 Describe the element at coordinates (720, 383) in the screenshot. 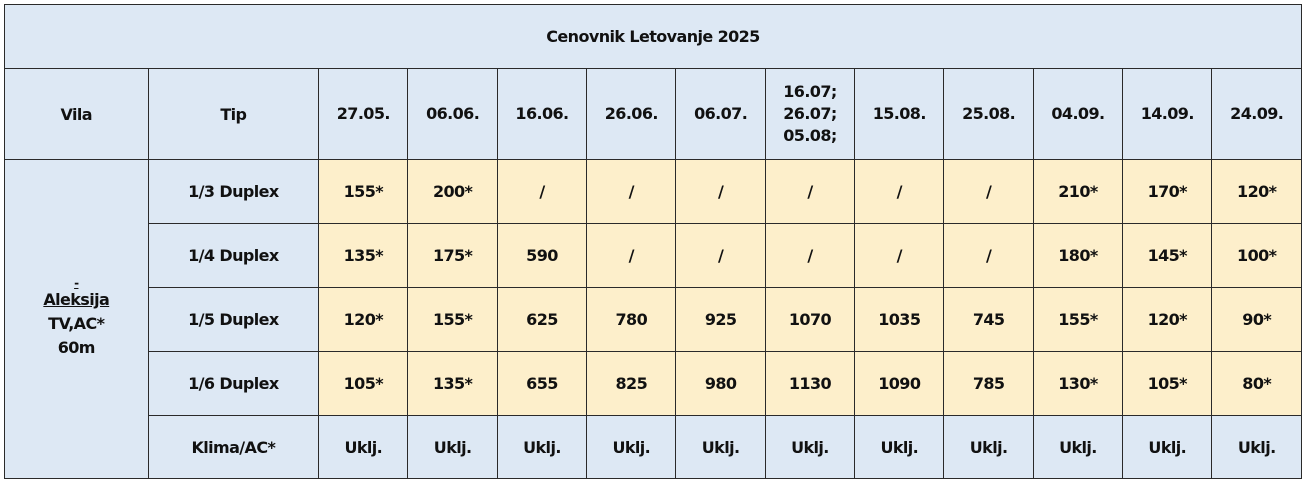

I see `price-cell: 980` at that location.